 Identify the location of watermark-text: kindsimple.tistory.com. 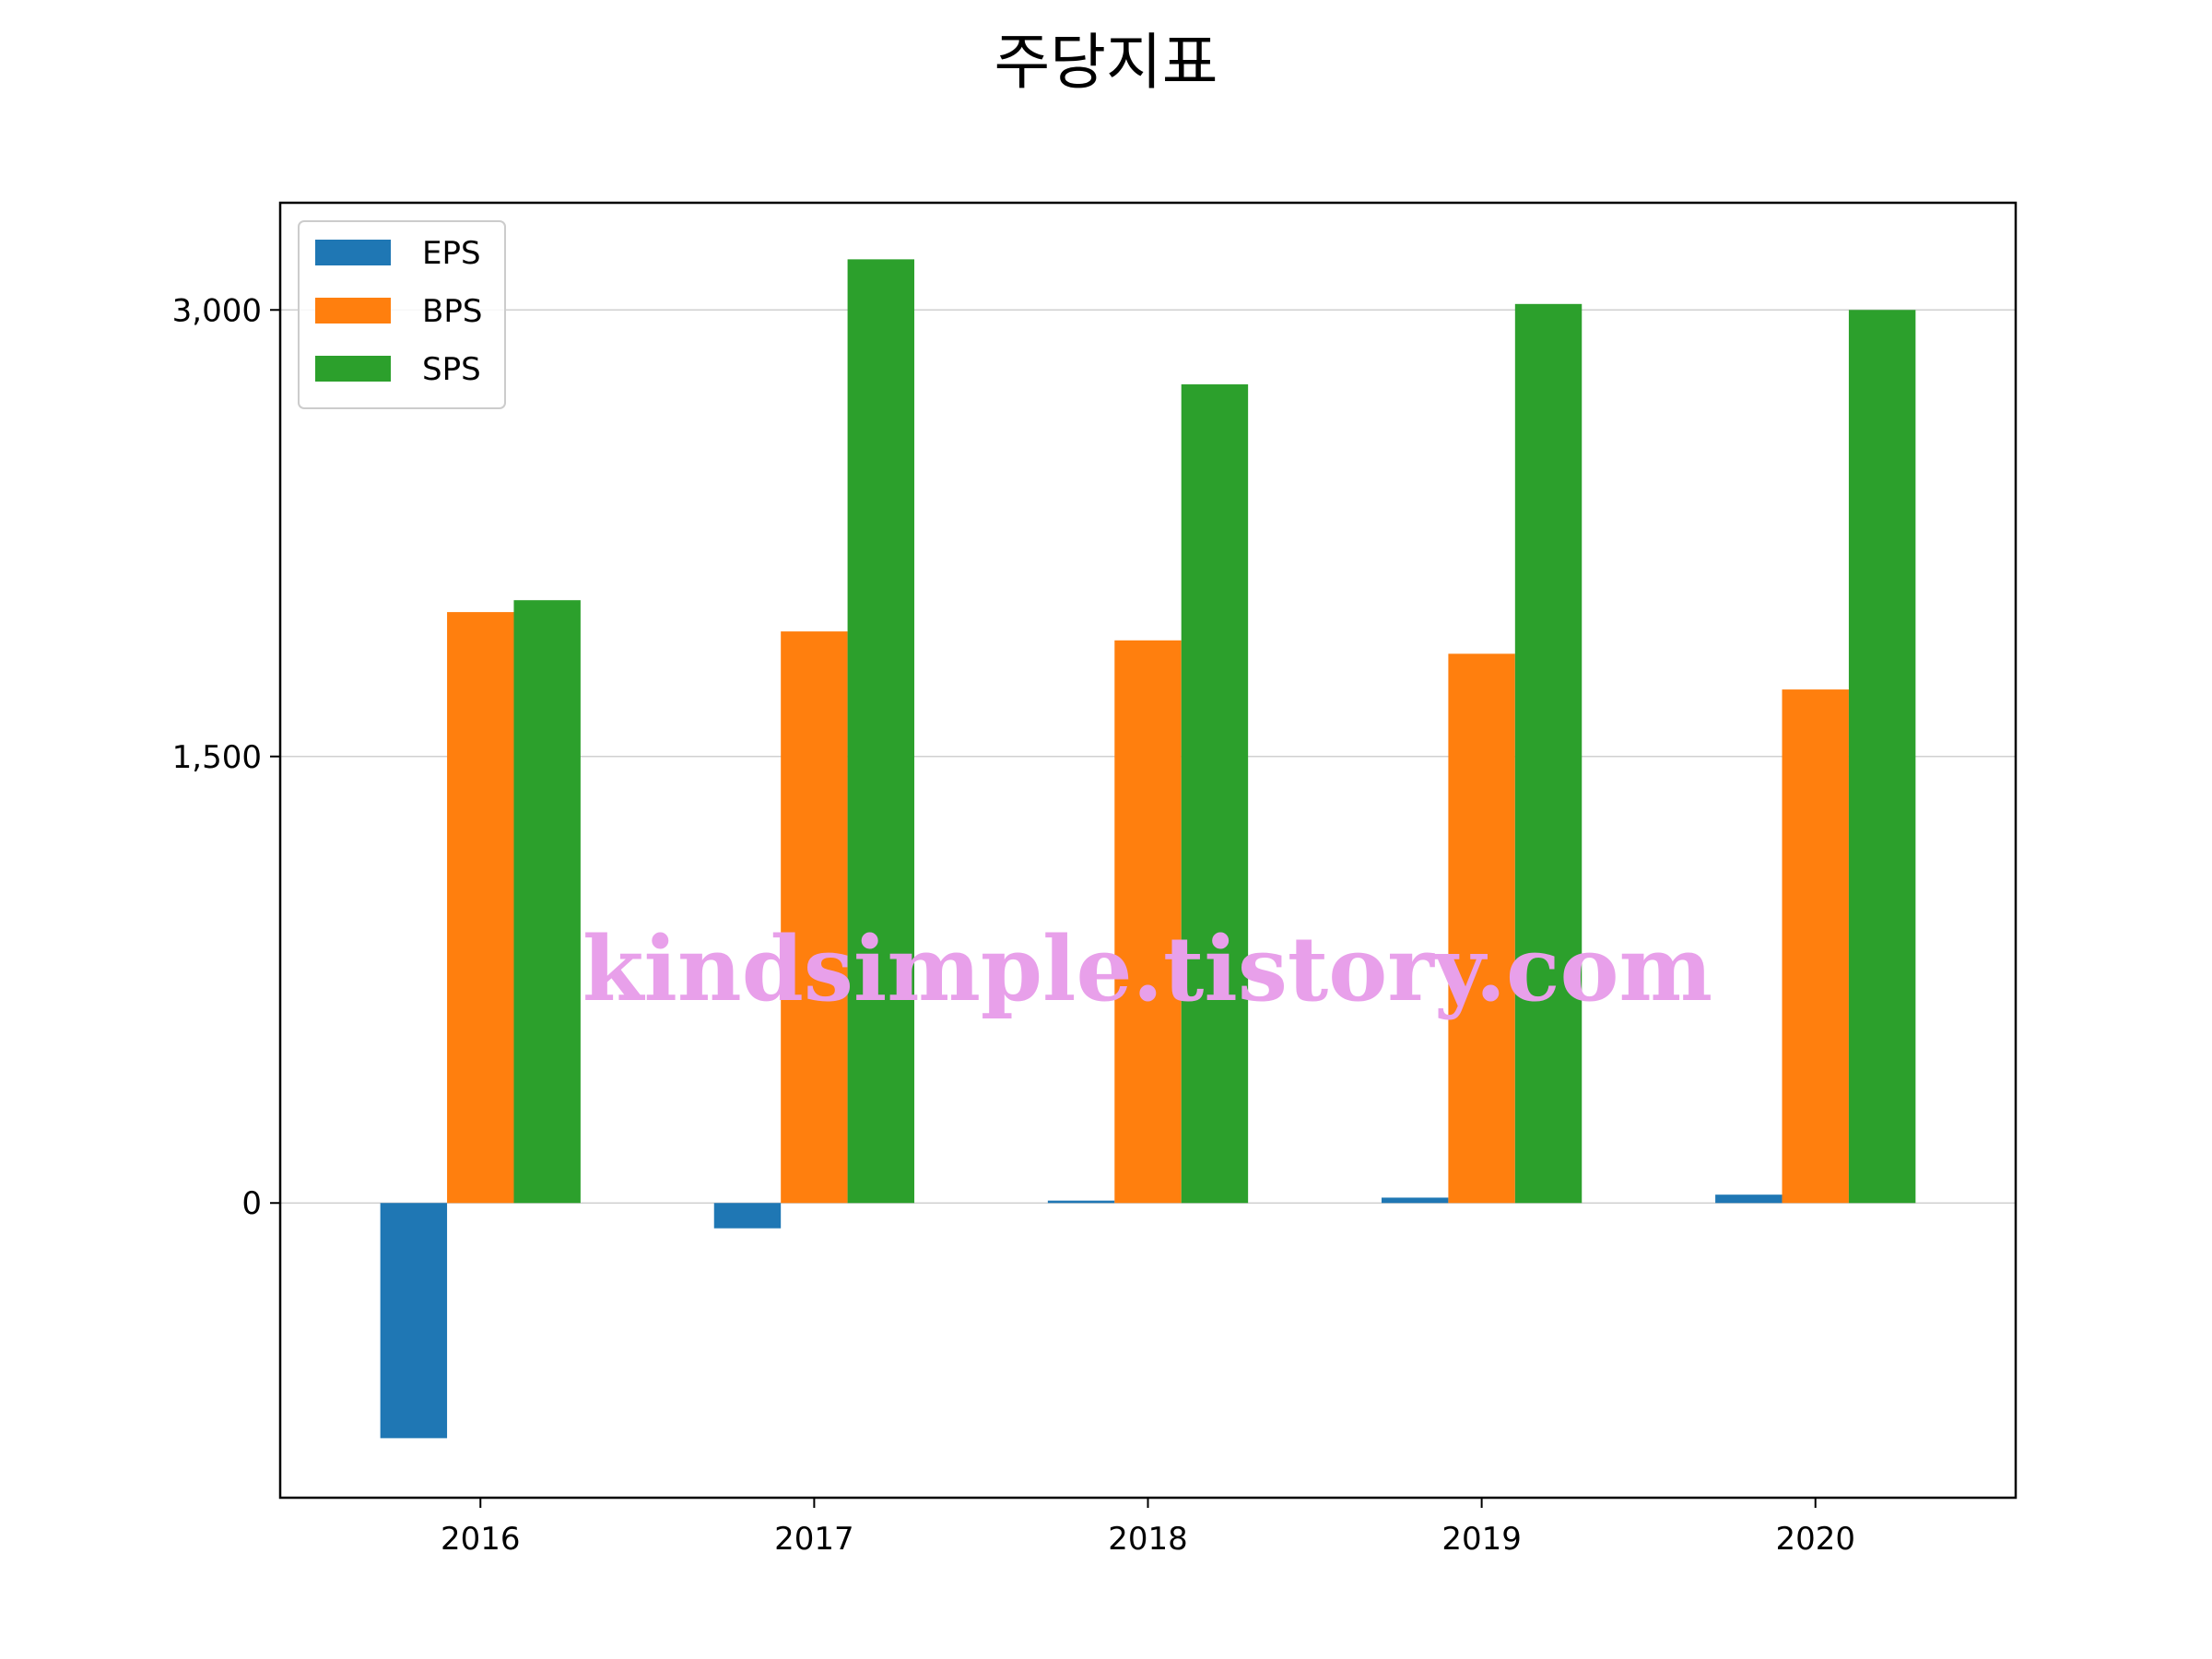
(1147, 969).